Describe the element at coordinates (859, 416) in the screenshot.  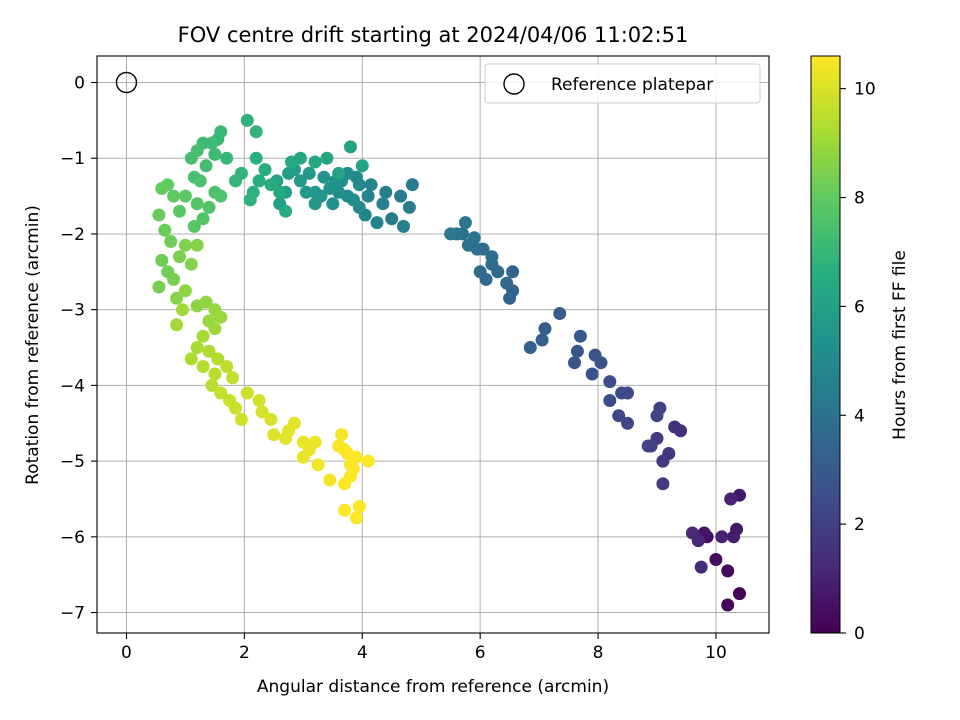
I see `colorbar-tick-label: 4` at that location.